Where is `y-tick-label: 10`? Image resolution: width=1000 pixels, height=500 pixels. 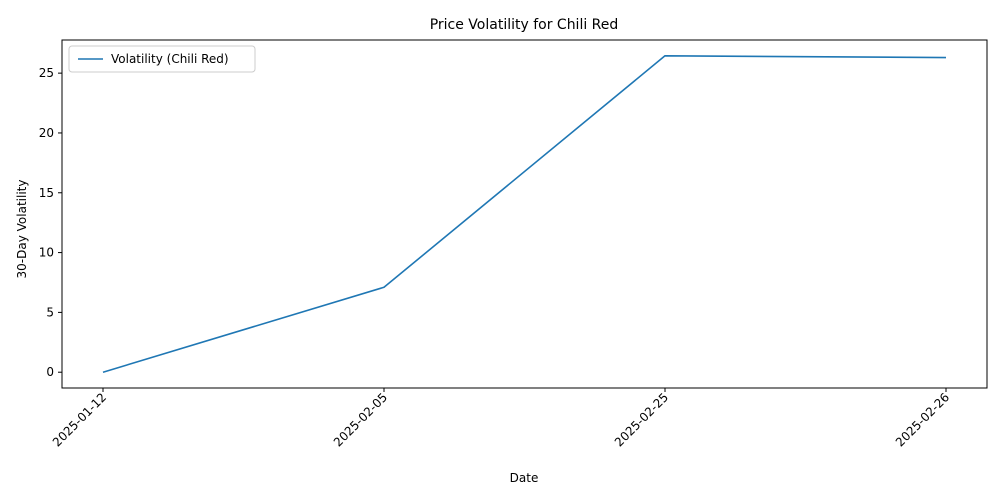
y-tick-label: 10 is located at coordinates (46, 253).